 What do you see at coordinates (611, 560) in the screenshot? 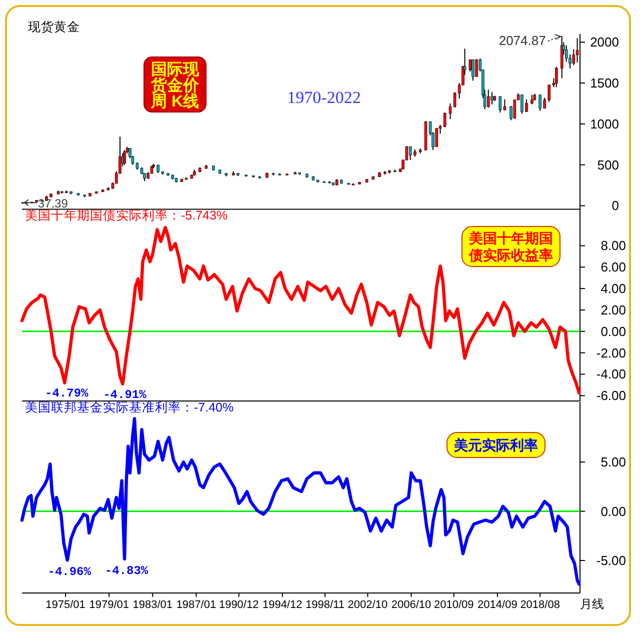
I see `y-tick-label: -5.00` at bounding box center [611, 560].